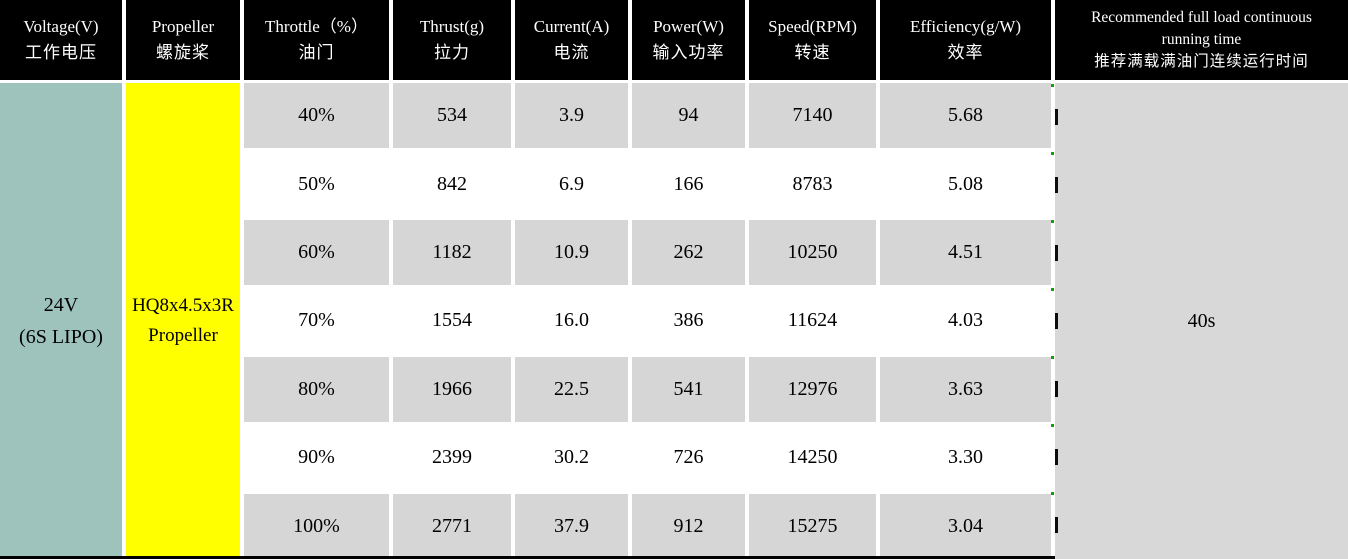  Describe the element at coordinates (452, 52) in the screenshot. I see `header-thrust-zh: 拉力` at that location.